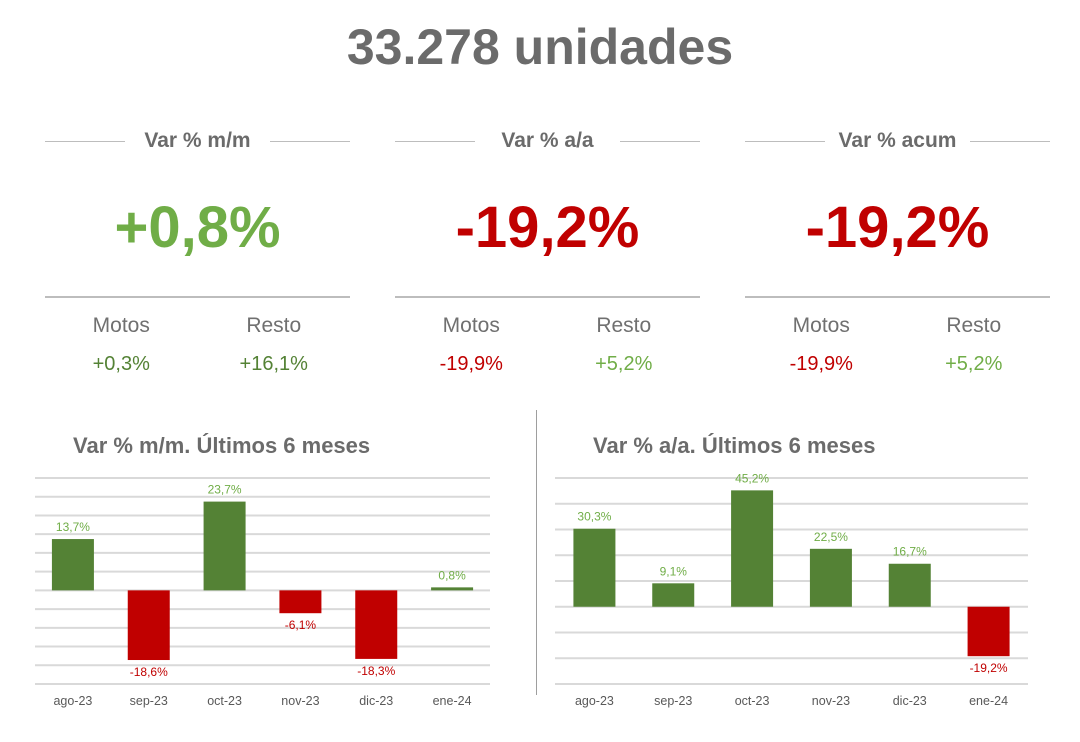  Describe the element at coordinates (197, 227) in the screenshot. I see `kpi-value: +0,8%` at that location.